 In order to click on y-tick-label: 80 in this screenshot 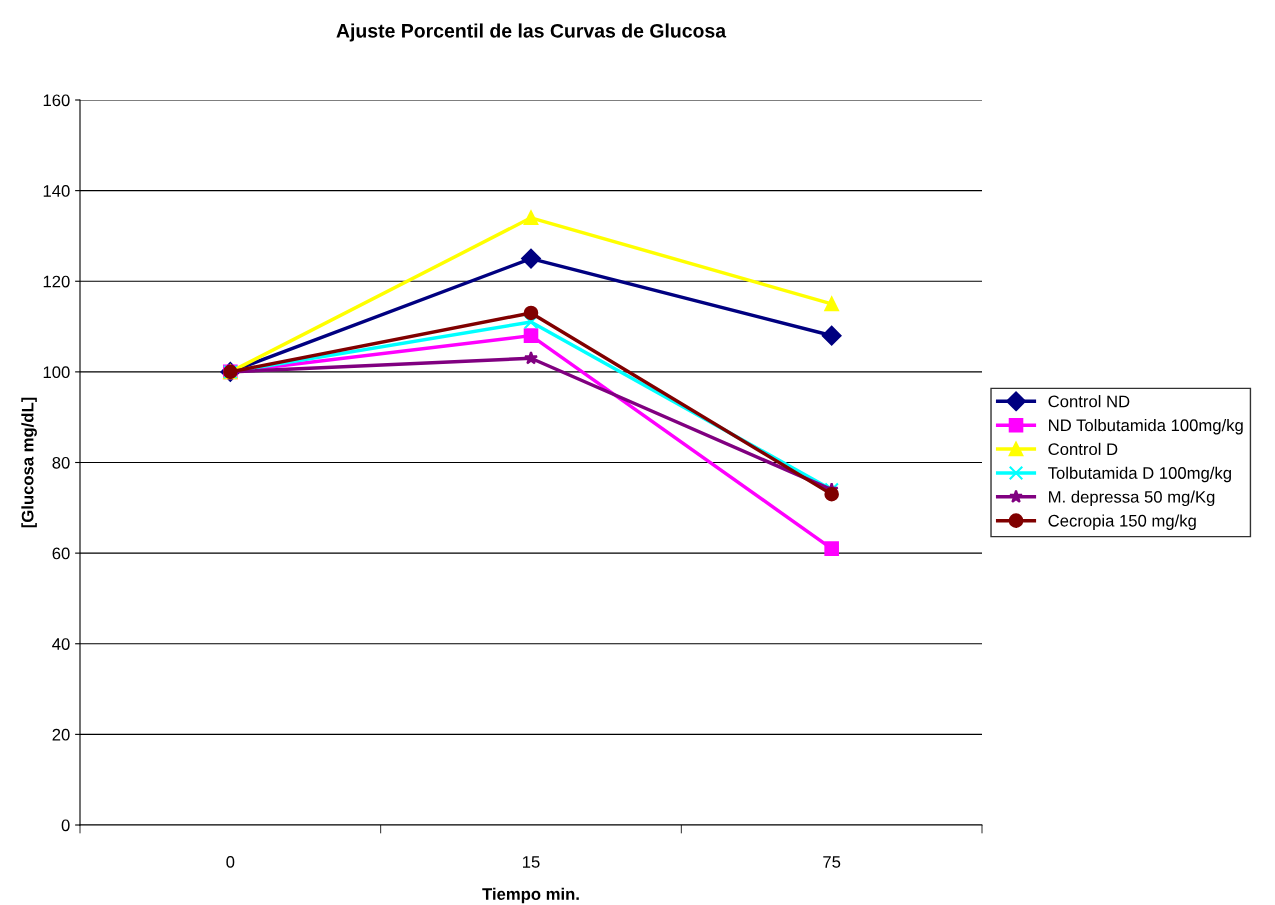, I will do `click(61, 462)`.